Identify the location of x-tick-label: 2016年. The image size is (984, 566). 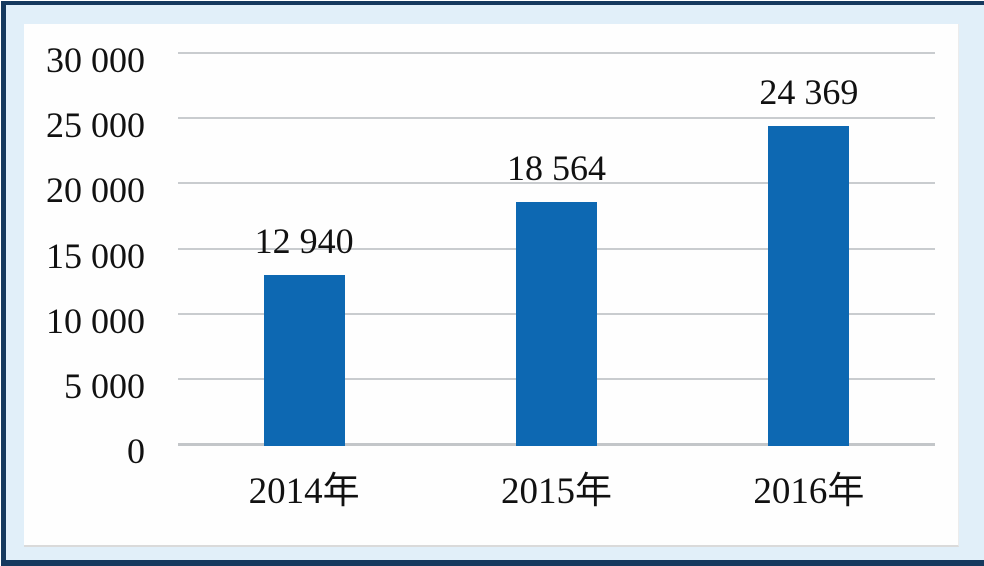
(809, 491).